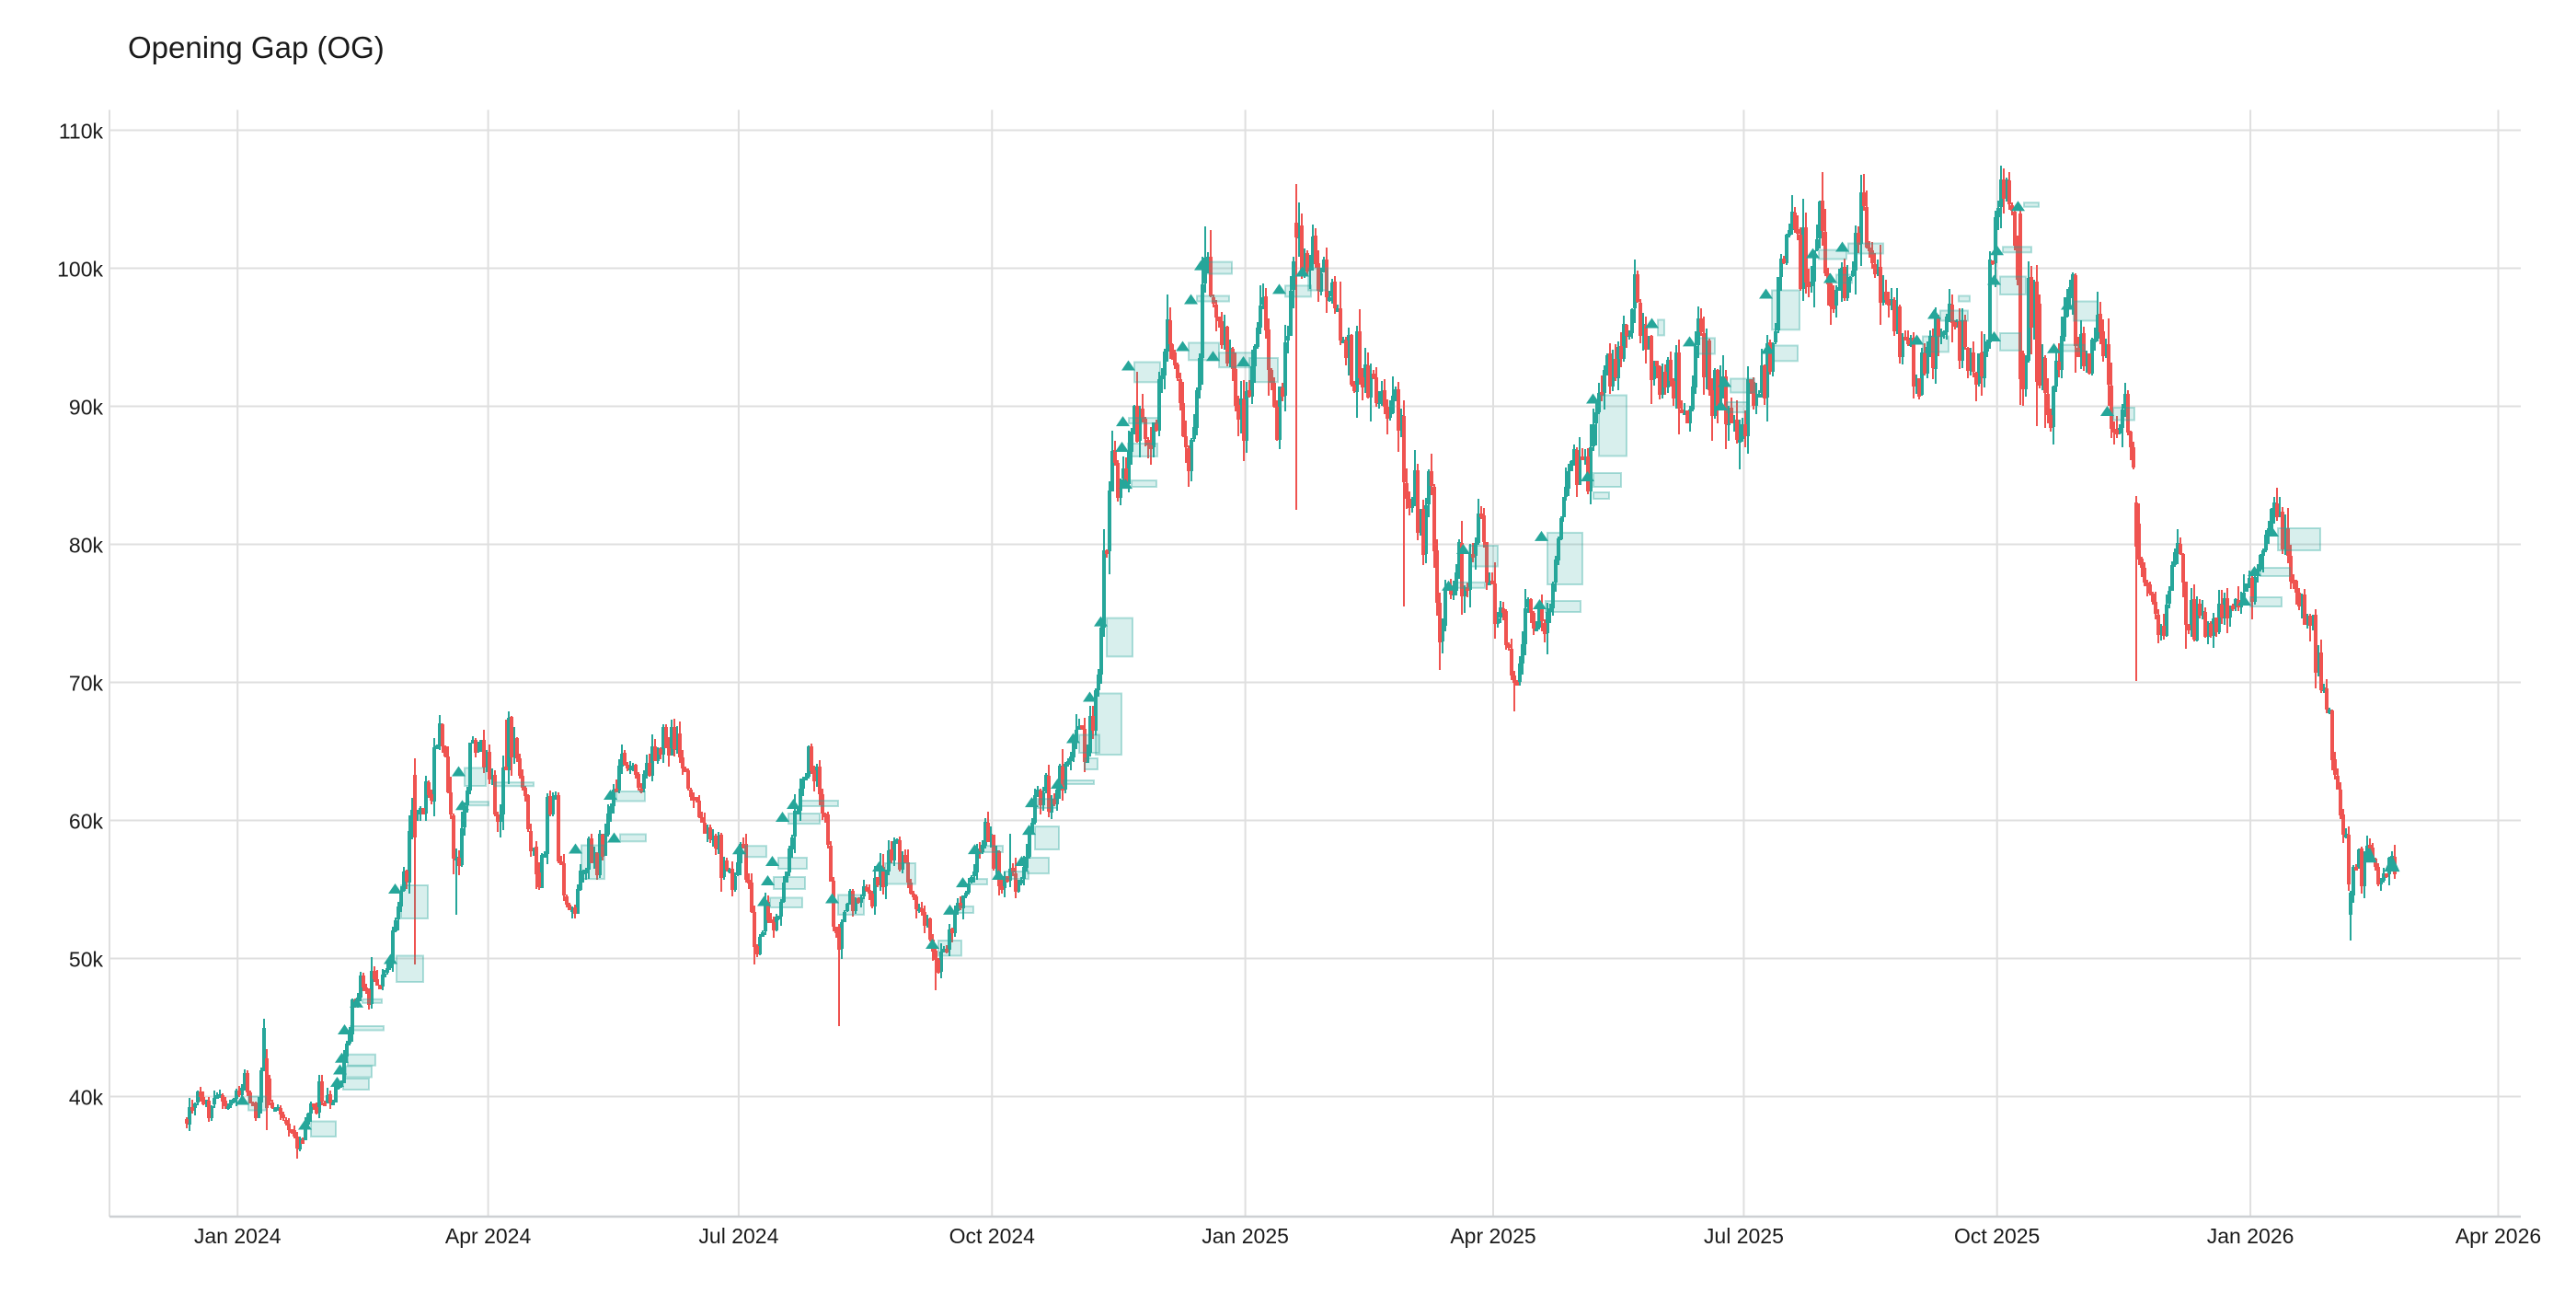 The height and width of the screenshot is (1293, 2576). What do you see at coordinates (2250, 1236) in the screenshot?
I see `svg-text: Jan 2026` at bounding box center [2250, 1236].